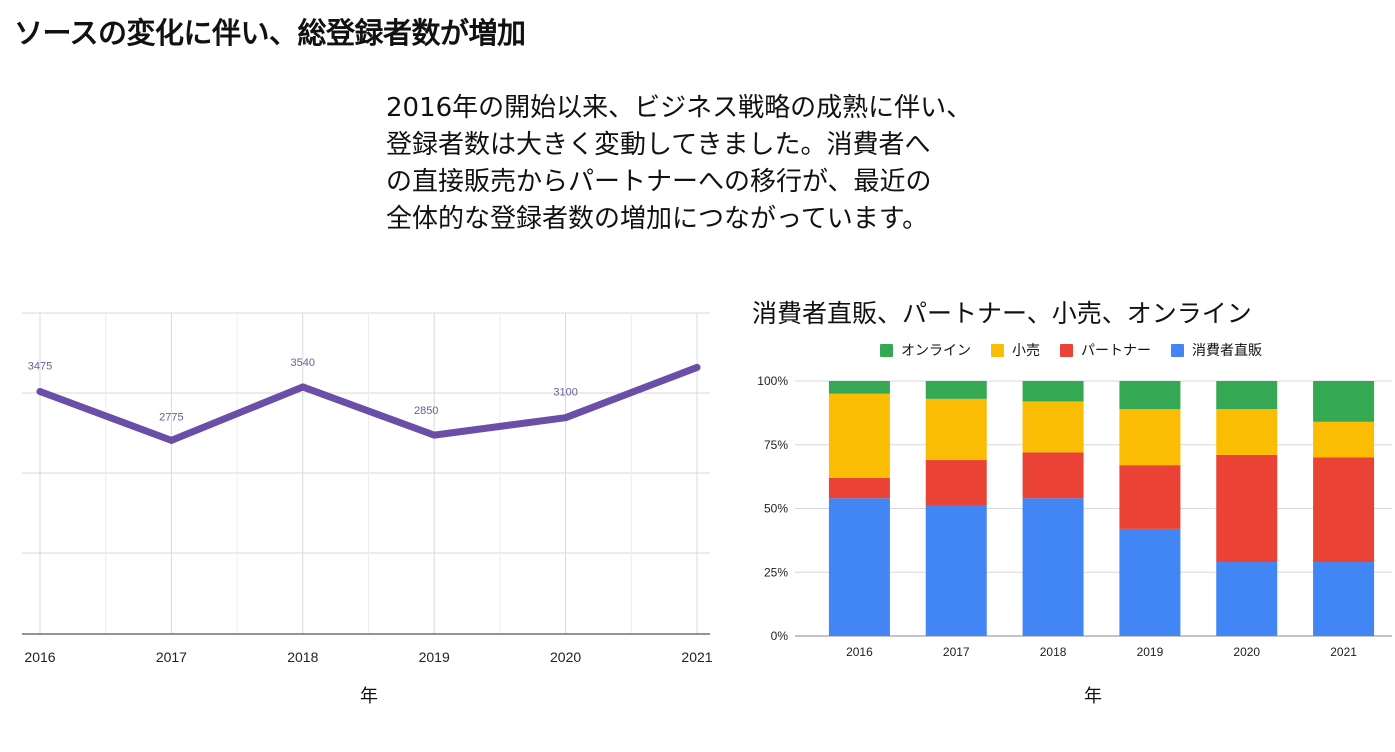  What do you see at coordinates (696, 657) in the screenshot?
I see `line-x-tick-label: 2021` at bounding box center [696, 657].